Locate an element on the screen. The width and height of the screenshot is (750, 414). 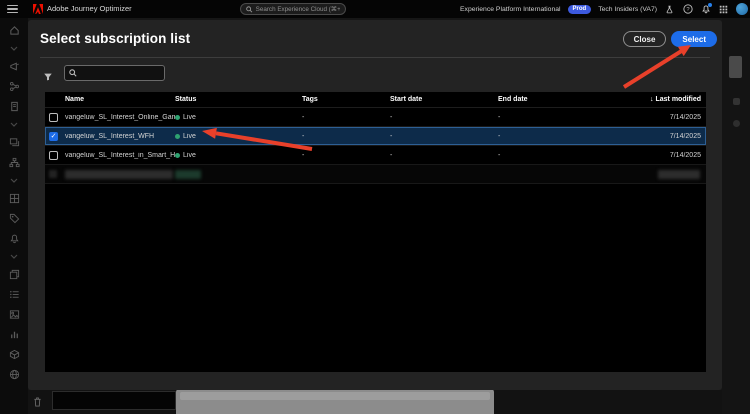
bar-chart-icon is located at coordinates (14, 334).